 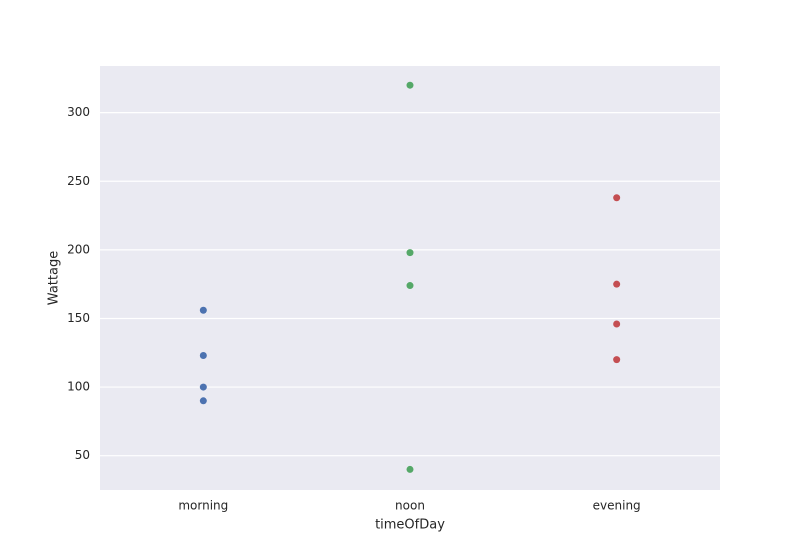 What do you see at coordinates (82, 455) in the screenshot?
I see `y-tick-label: 50` at bounding box center [82, 455].